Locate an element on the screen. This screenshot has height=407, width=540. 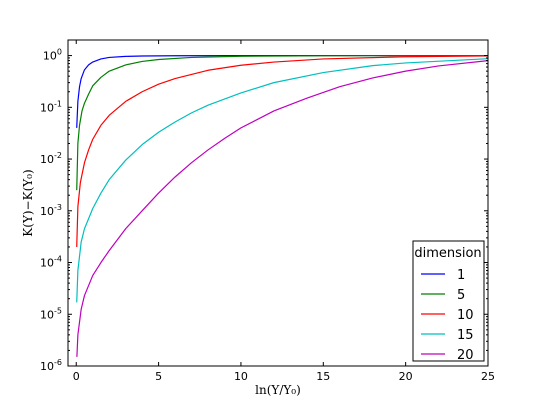
legend-box is located at coordinates (448, 301).